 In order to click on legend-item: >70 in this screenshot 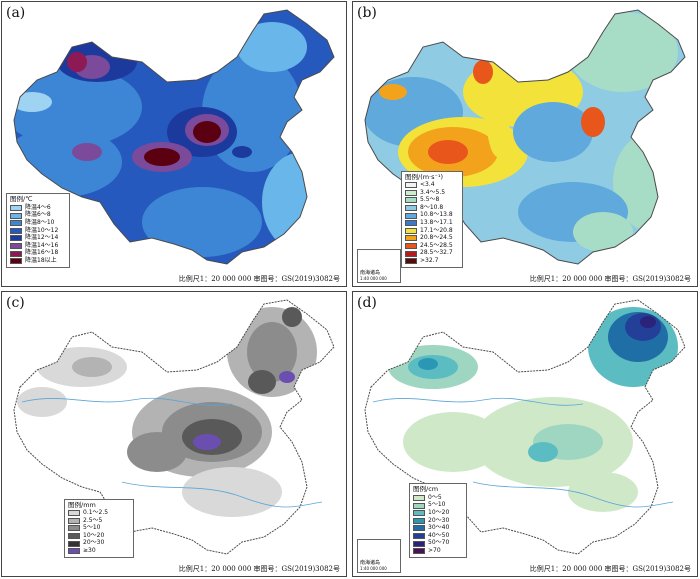, I will do `click(438, 551)`.